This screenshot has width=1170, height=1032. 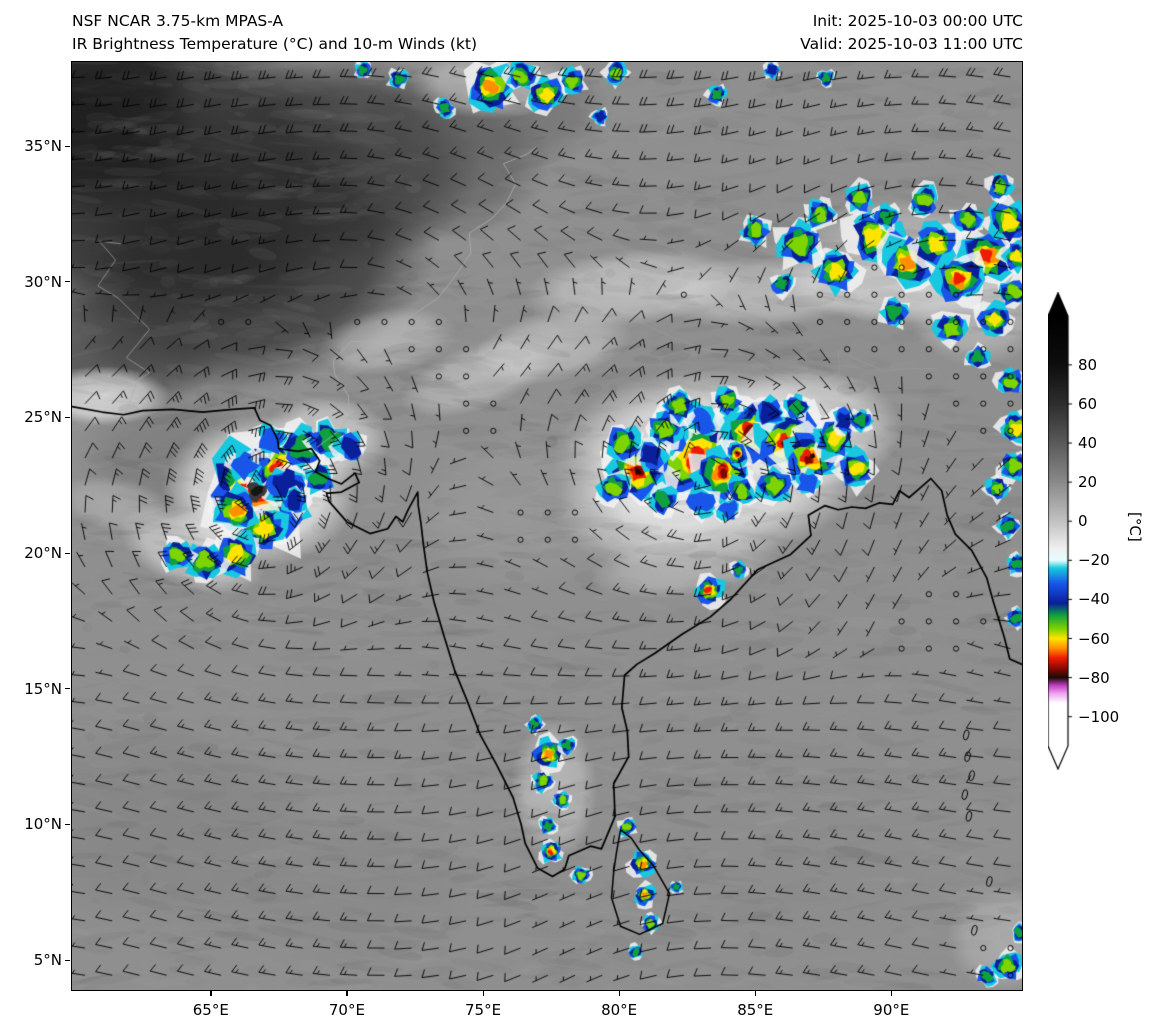 What do you see at coordinates (346, 1010) in the screenshot?
I see `x-tick-label: 70°E` at bounding box center [346, 1010].